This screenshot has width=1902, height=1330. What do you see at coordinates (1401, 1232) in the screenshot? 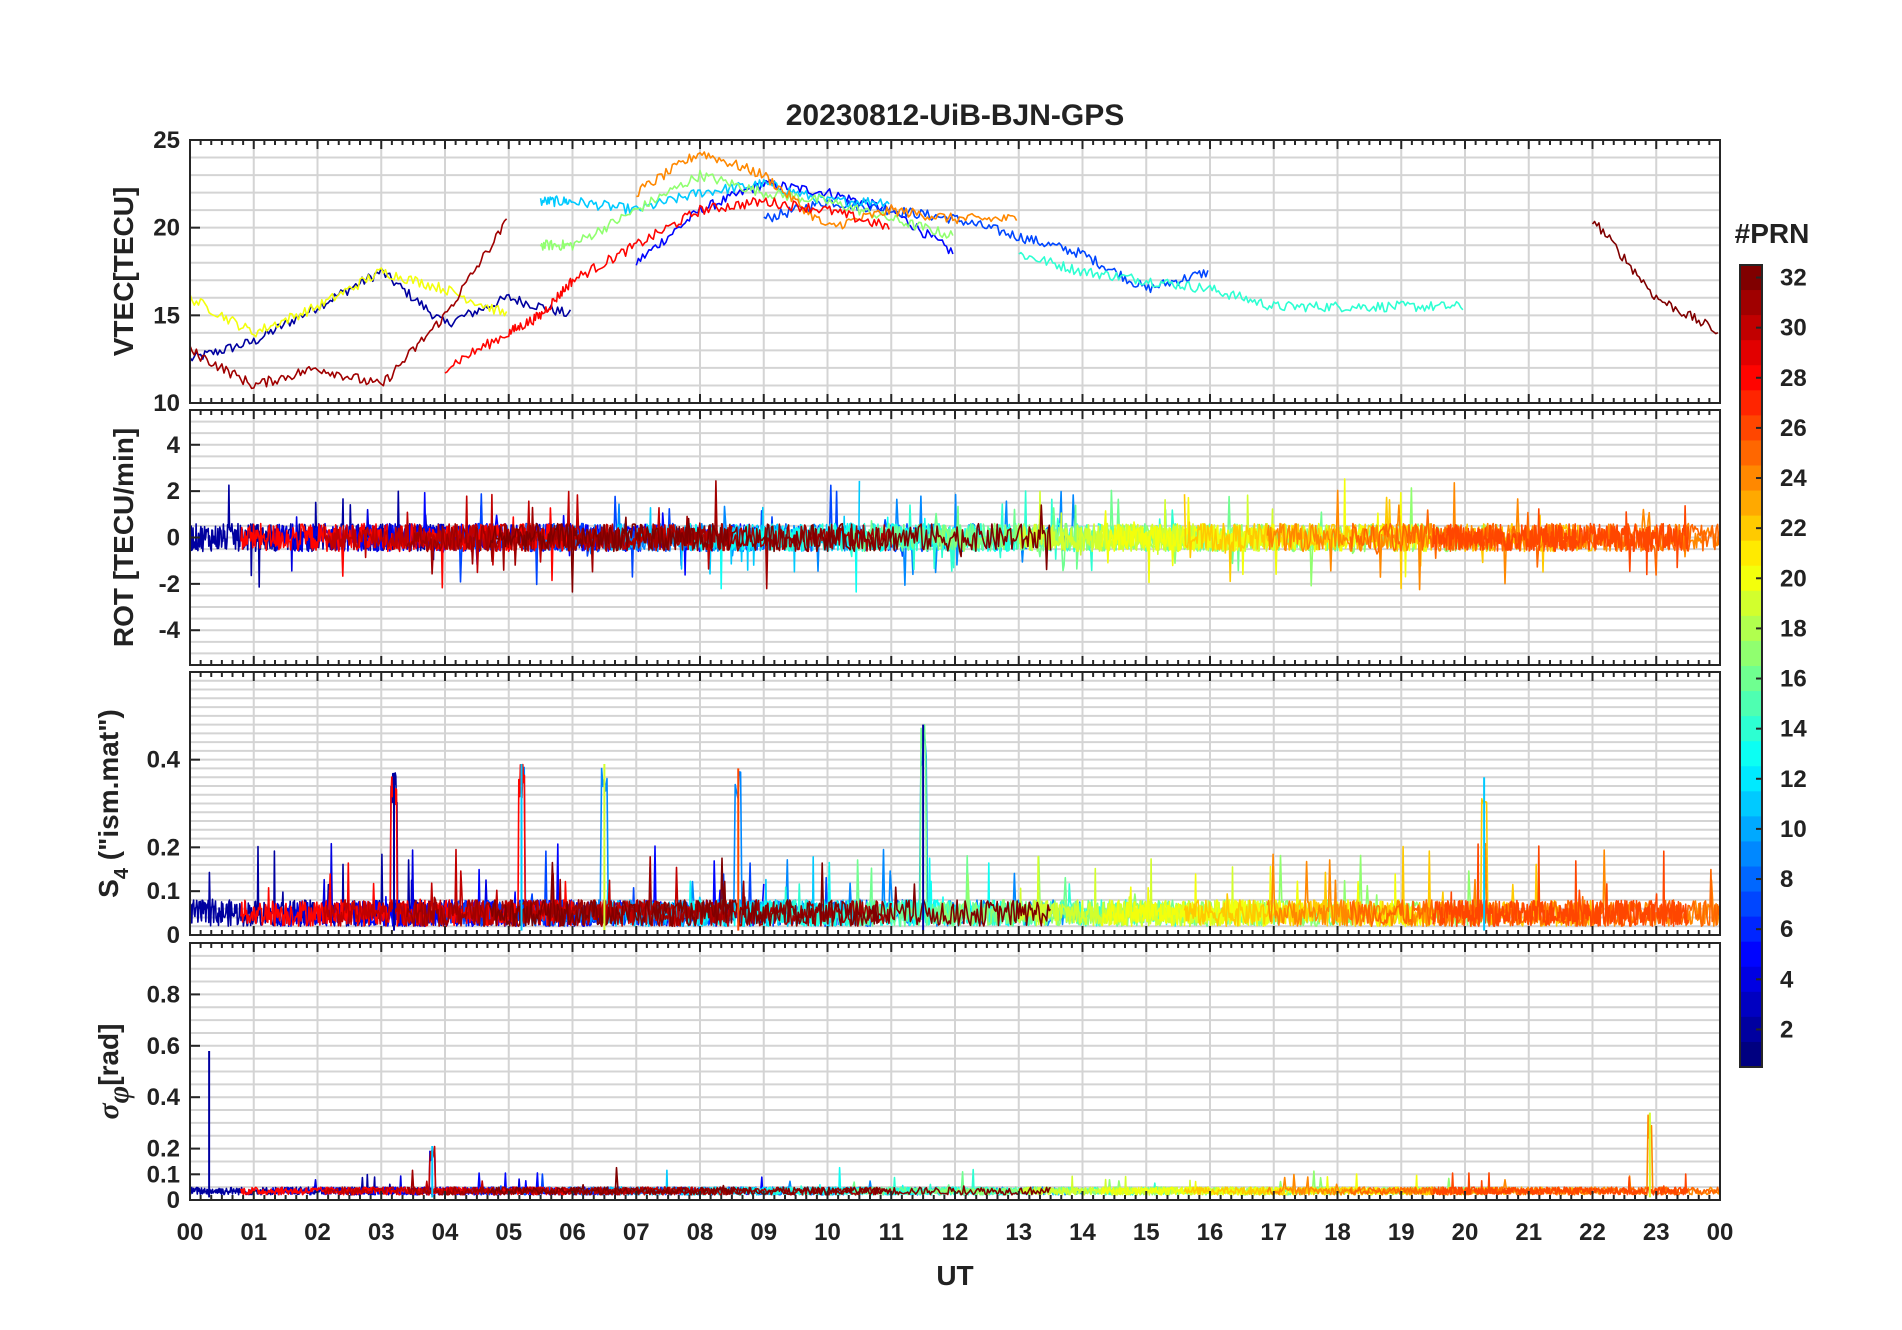
I see `x-tick-label: 19` at bounding box center [1401, 1232].